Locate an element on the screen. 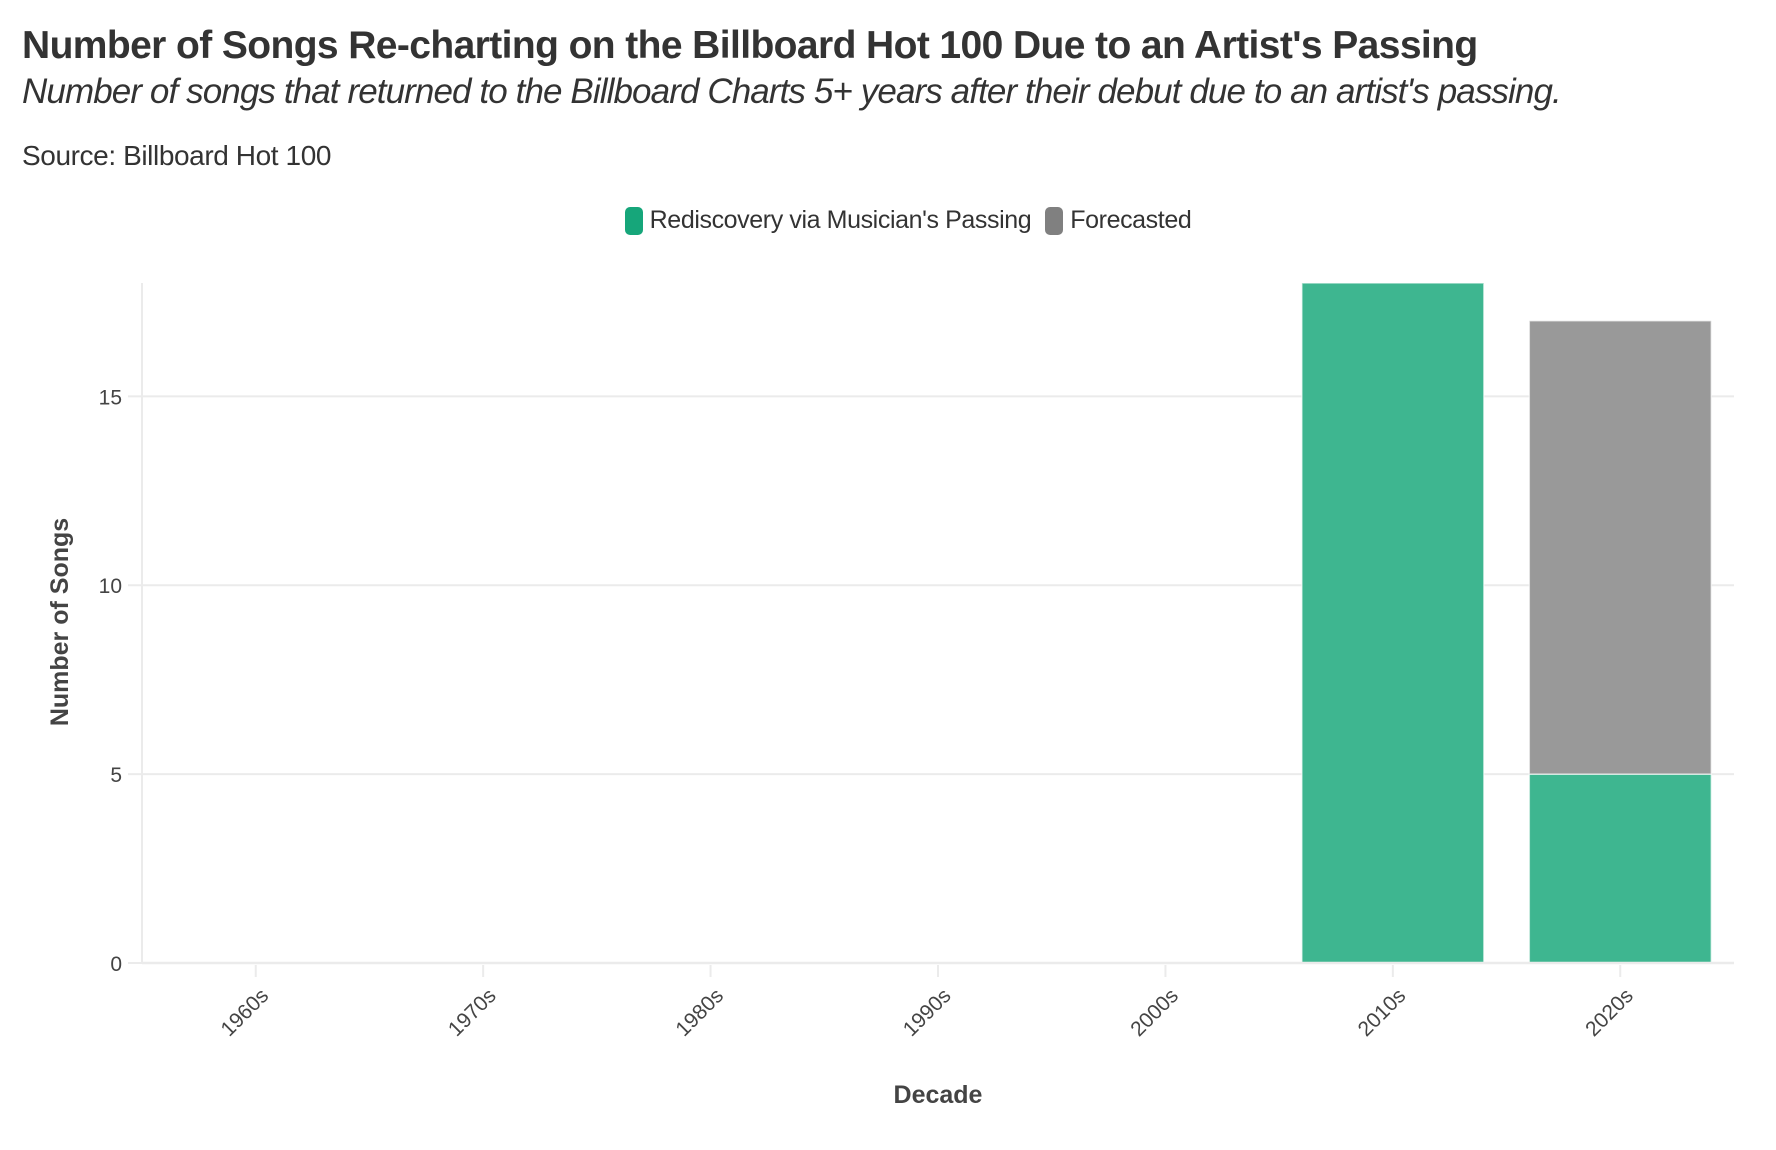 The image size is (1776, 1150). y-tick-label: 0 is located at coordinates (116, 964).